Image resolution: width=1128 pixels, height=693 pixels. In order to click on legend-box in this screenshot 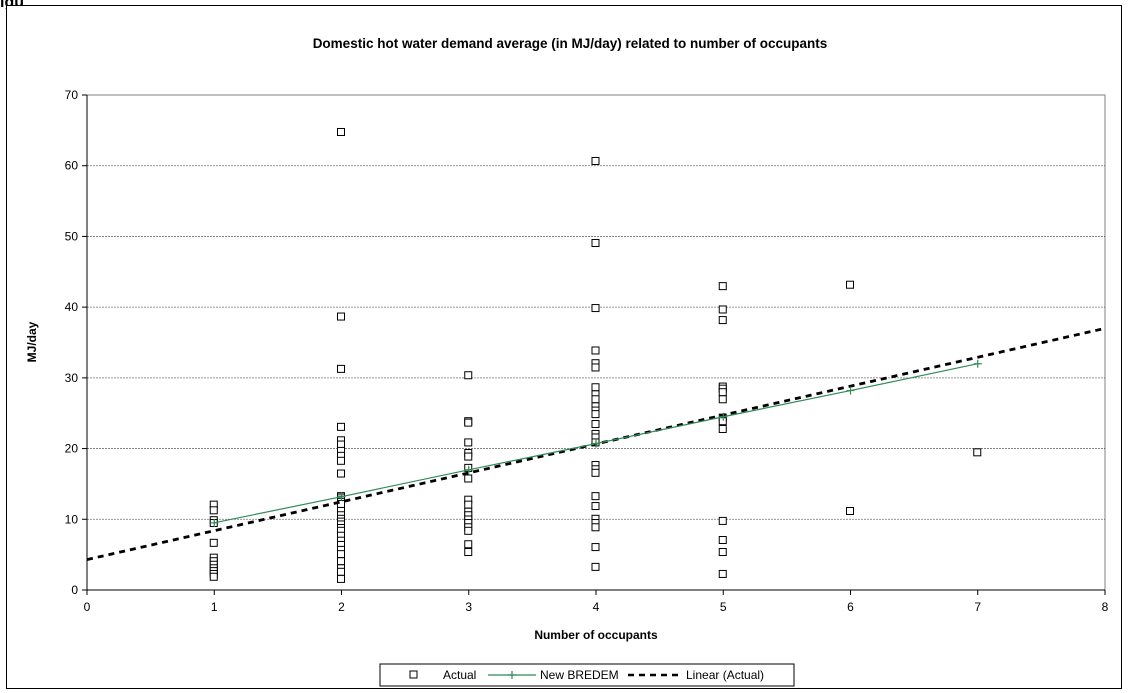, I will do `click(587, 675)`.